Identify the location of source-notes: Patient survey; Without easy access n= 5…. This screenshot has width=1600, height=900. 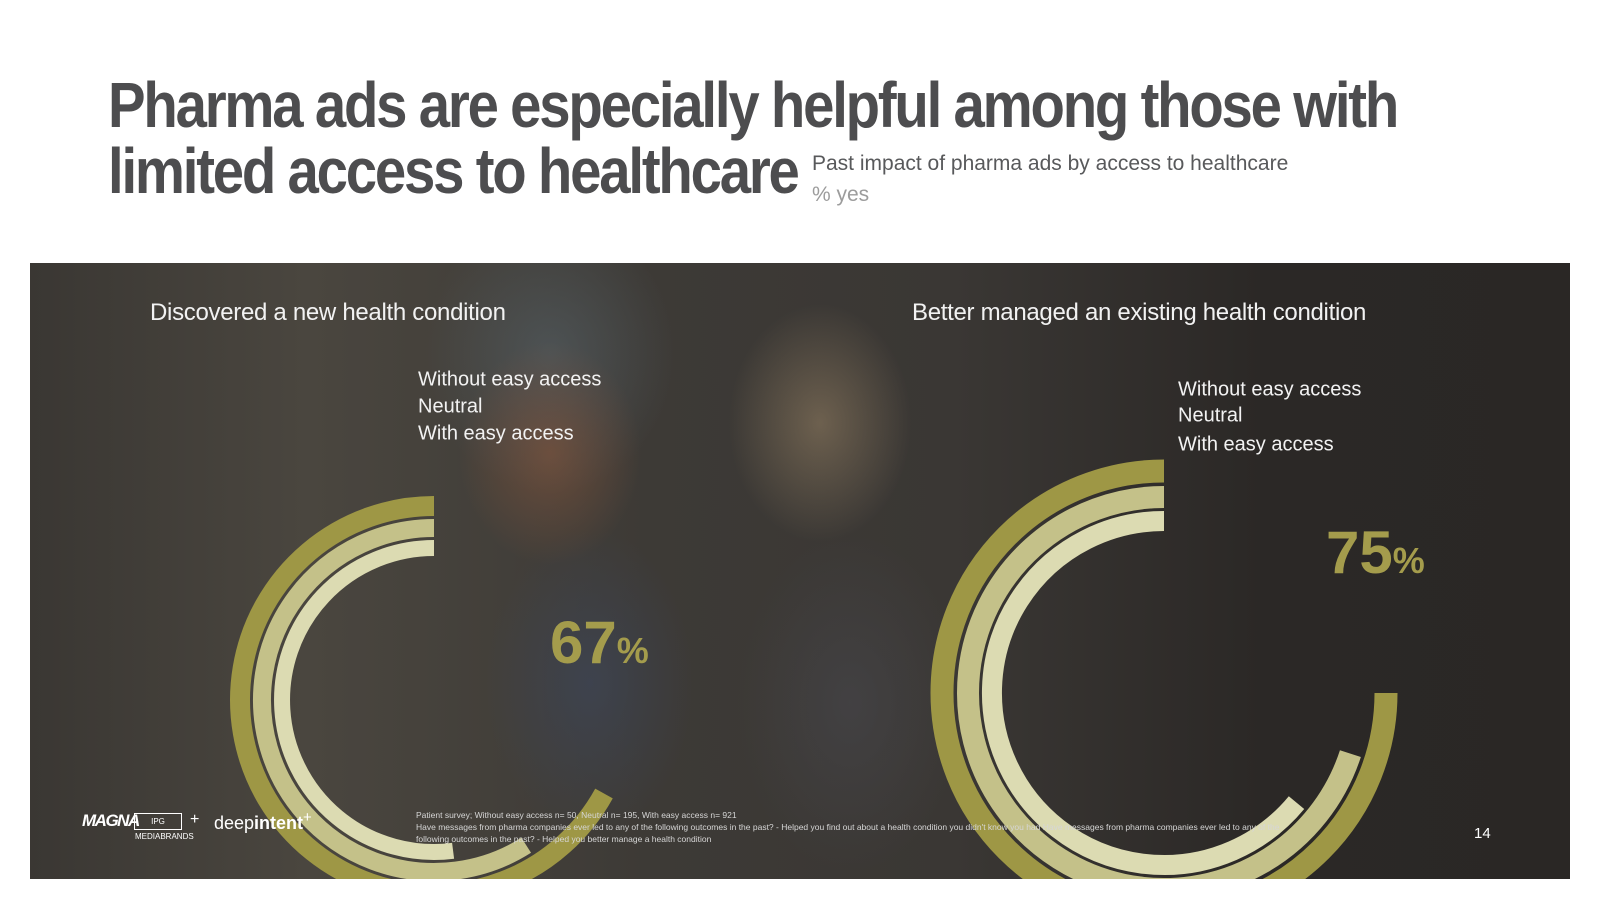
(856, 827).